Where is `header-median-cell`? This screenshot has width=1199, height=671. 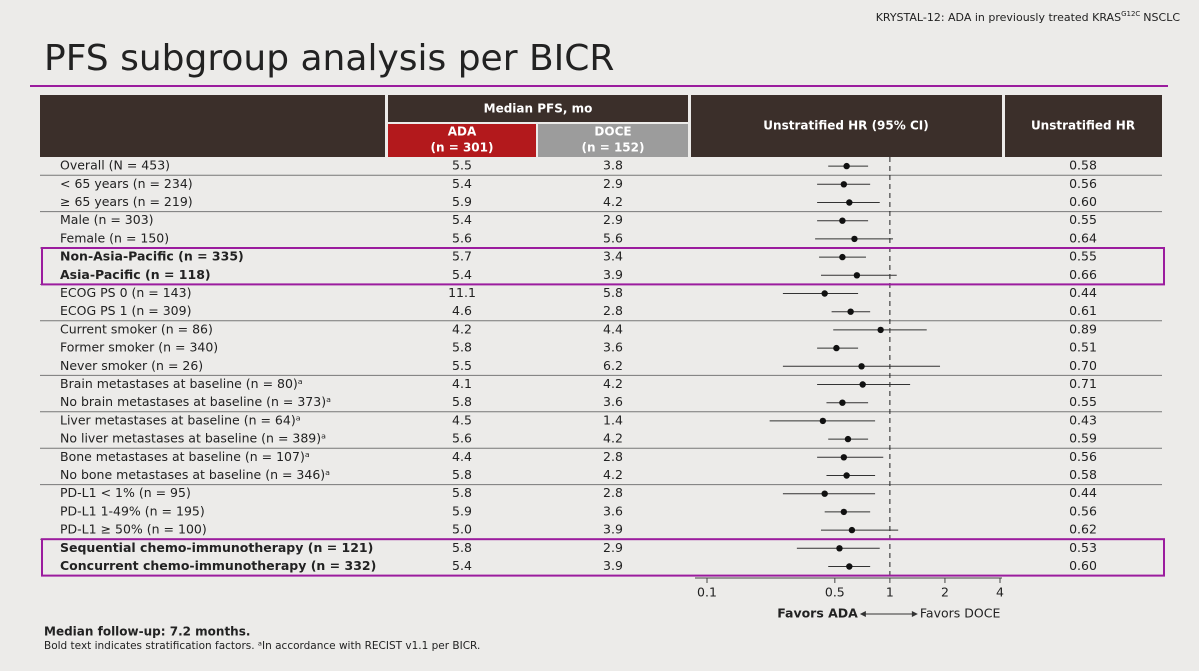
header-median-cell is located at coordinates (538, 108).